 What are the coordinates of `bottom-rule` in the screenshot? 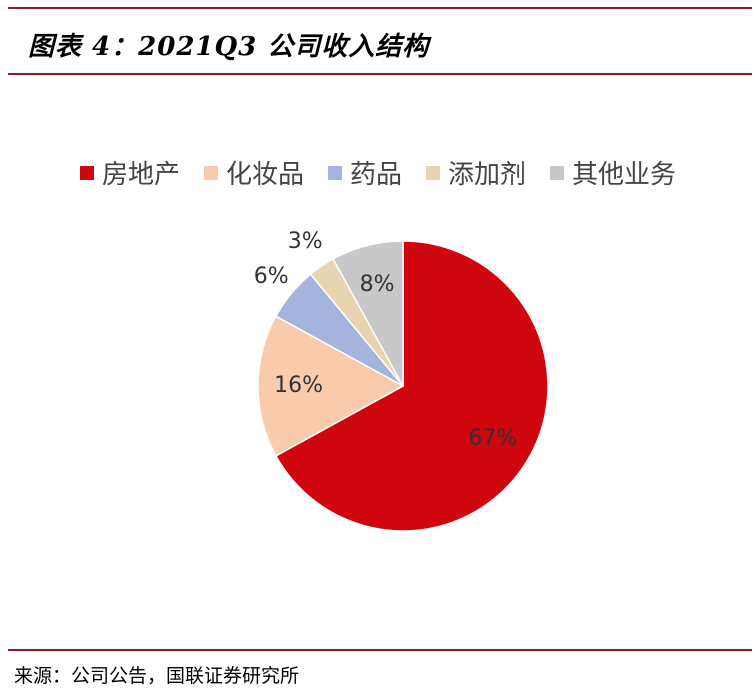 It's located at (380, 650).